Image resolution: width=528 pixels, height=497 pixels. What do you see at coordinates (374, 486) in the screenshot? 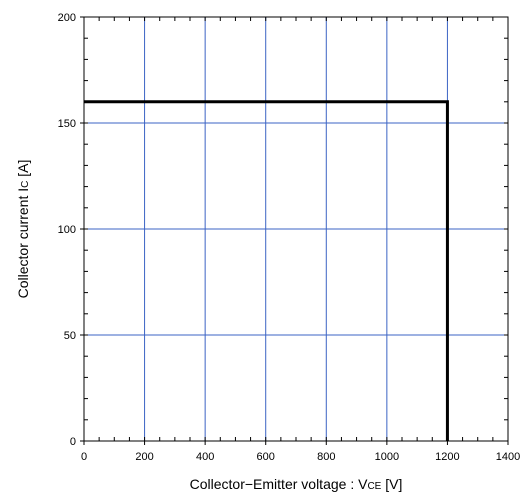
I see `x-axis-title-subscript: CE` at bounding box center [374, 486].